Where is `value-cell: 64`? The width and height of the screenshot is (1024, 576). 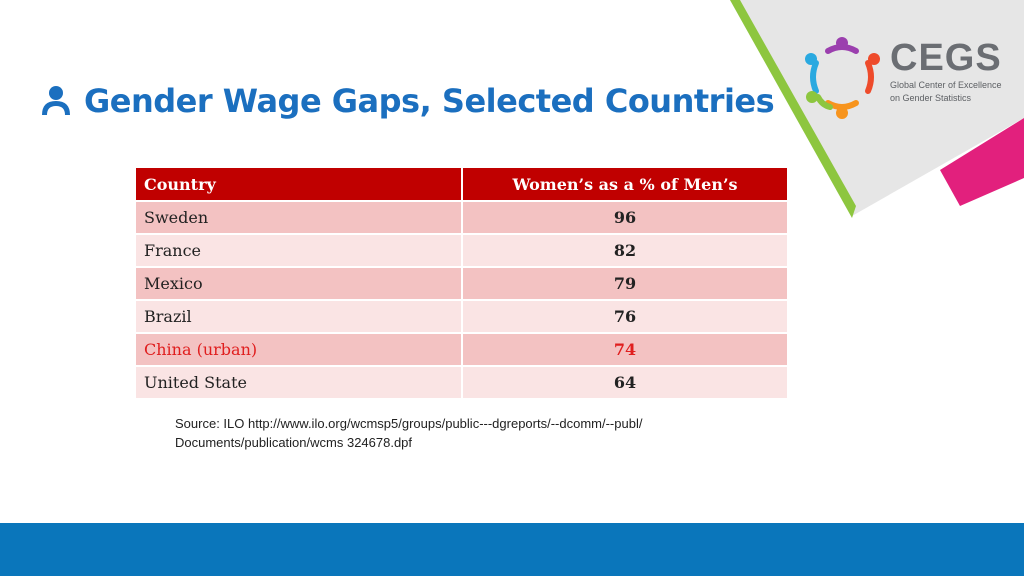
value-cell: 64 is located at coordinates (624, 381).